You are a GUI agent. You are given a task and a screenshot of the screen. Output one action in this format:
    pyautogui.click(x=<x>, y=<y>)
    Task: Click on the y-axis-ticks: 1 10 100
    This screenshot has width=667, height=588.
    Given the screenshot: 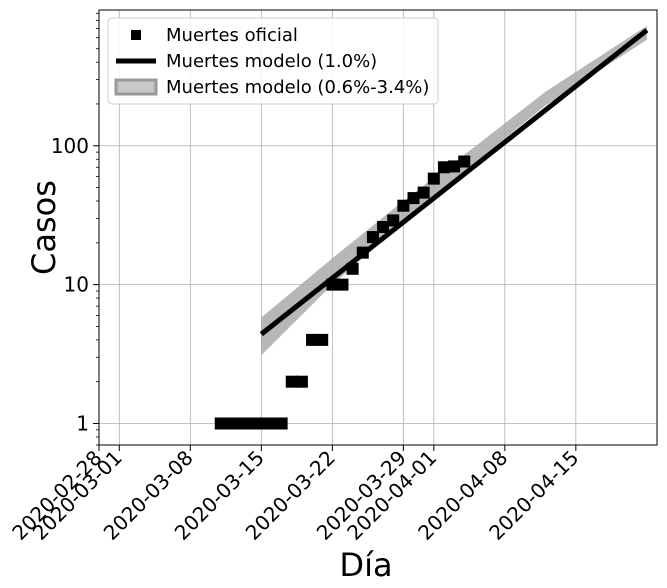 What is the action you would take?
    pyautogui.click(x=75, y=229)
    